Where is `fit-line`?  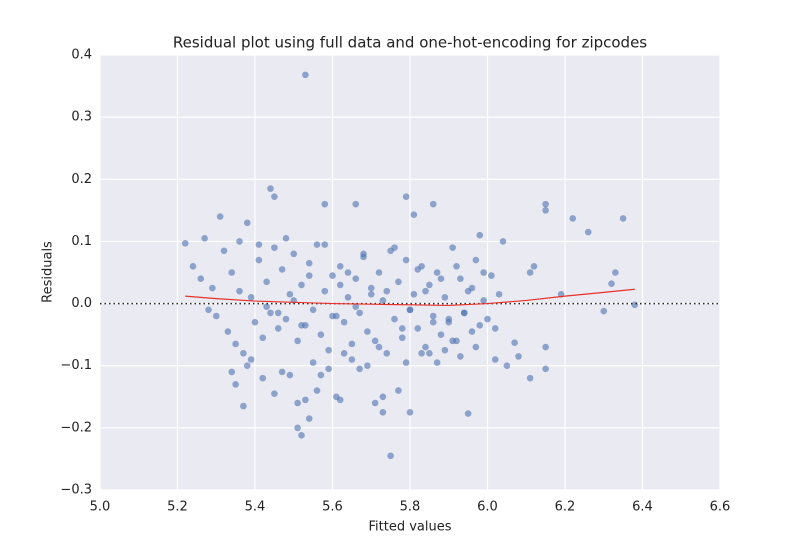 fit-line is located at coordinates (410, 297).